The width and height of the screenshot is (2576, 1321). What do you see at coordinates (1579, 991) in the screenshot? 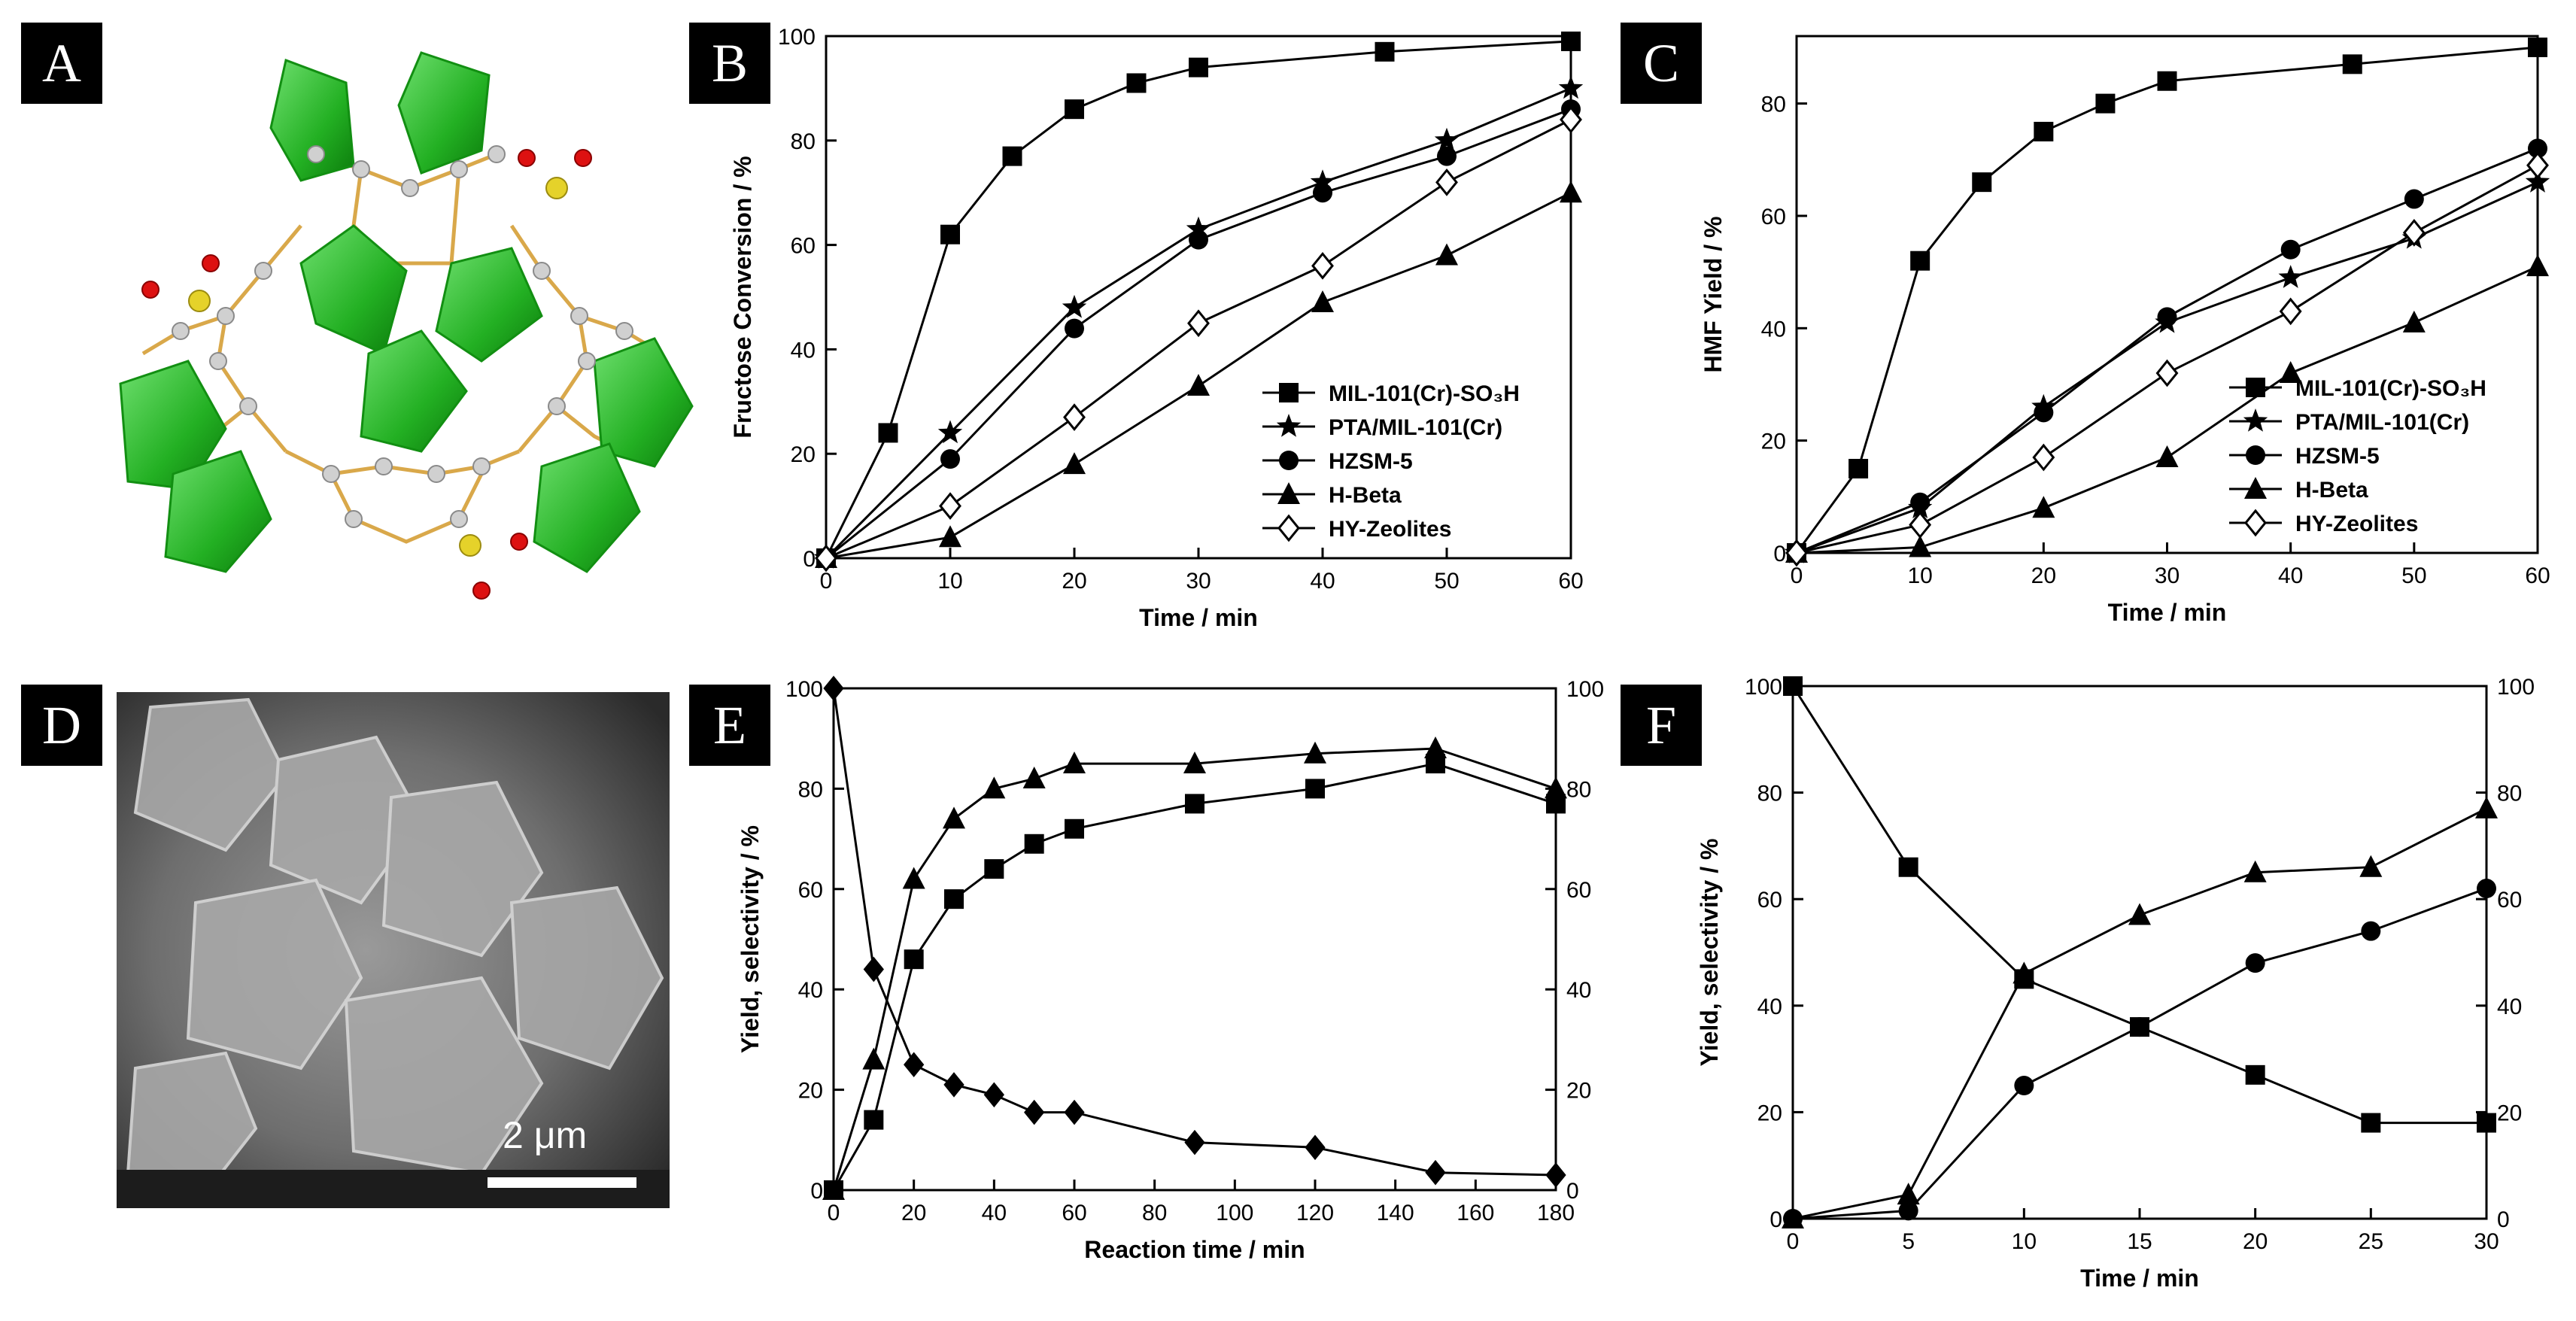
I see `chart-e-right-tick-label: 40` at bounding box center [1579, 991].